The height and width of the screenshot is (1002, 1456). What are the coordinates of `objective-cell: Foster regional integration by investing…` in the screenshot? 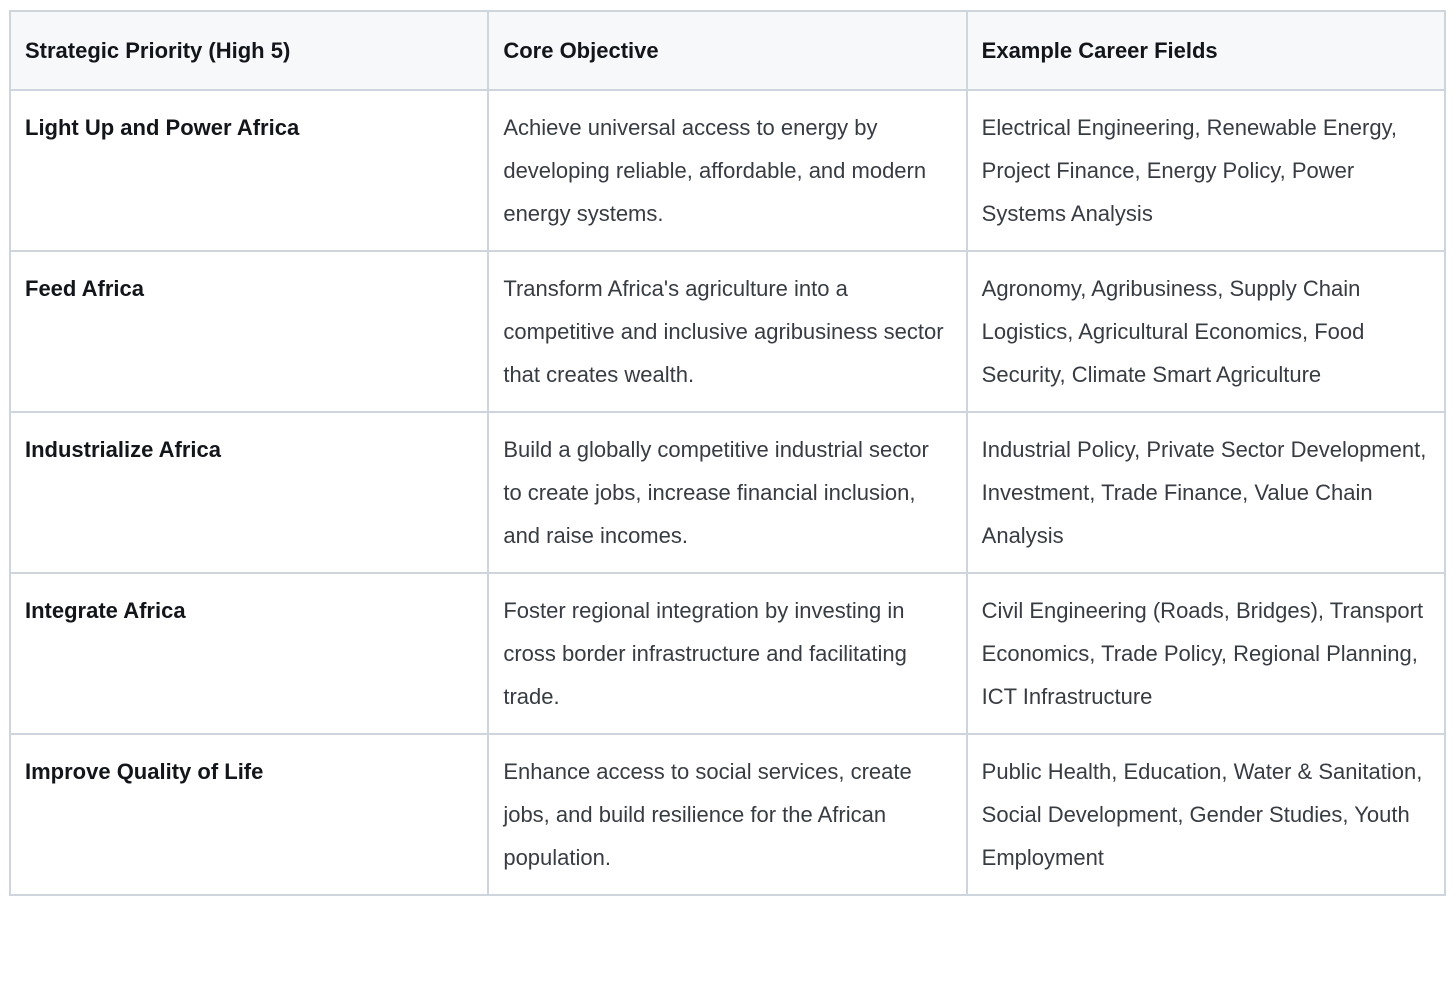 It's located at (727, 653).